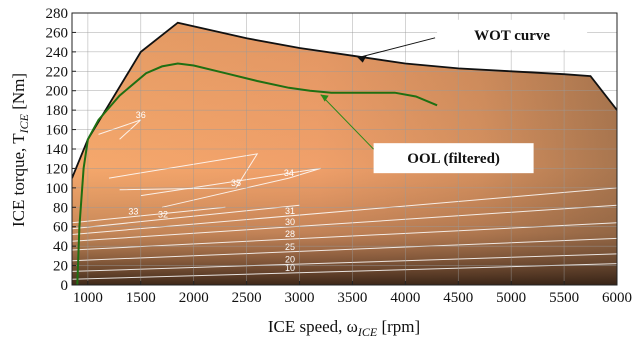 The height and width of the screenshot is (342, 637). Describe the element at coordinates (88, 298) in the screenshot. I see `x-tick-label: 1000` at that location.